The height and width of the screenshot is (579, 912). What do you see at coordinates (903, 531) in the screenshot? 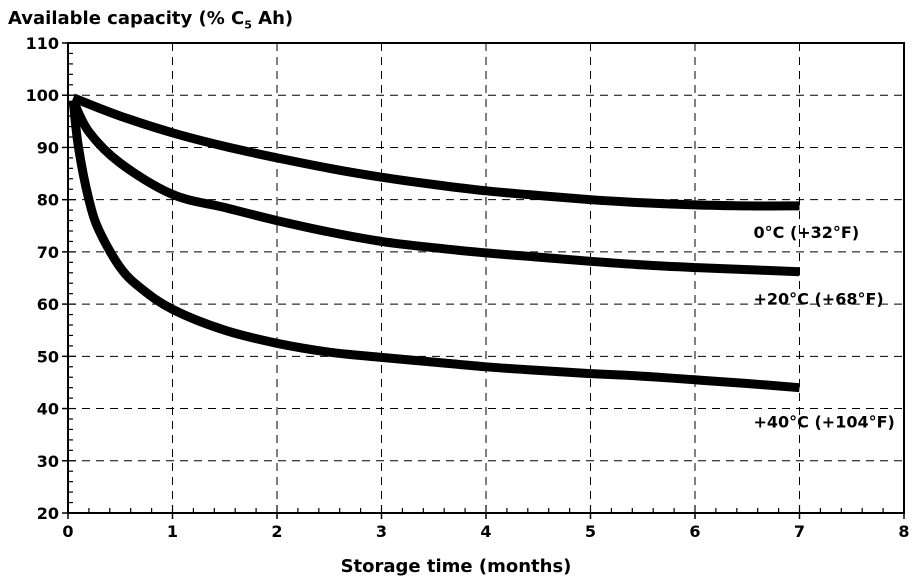
I see `x-tick-label: 8` at bounding box center [903, 531].